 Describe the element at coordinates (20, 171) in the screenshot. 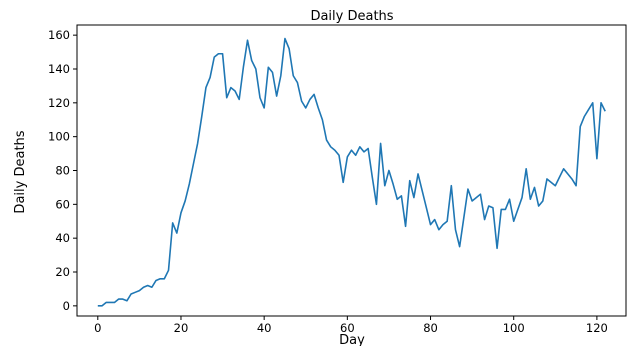

I see `y-axis-label: Daily Deaths` at that location.